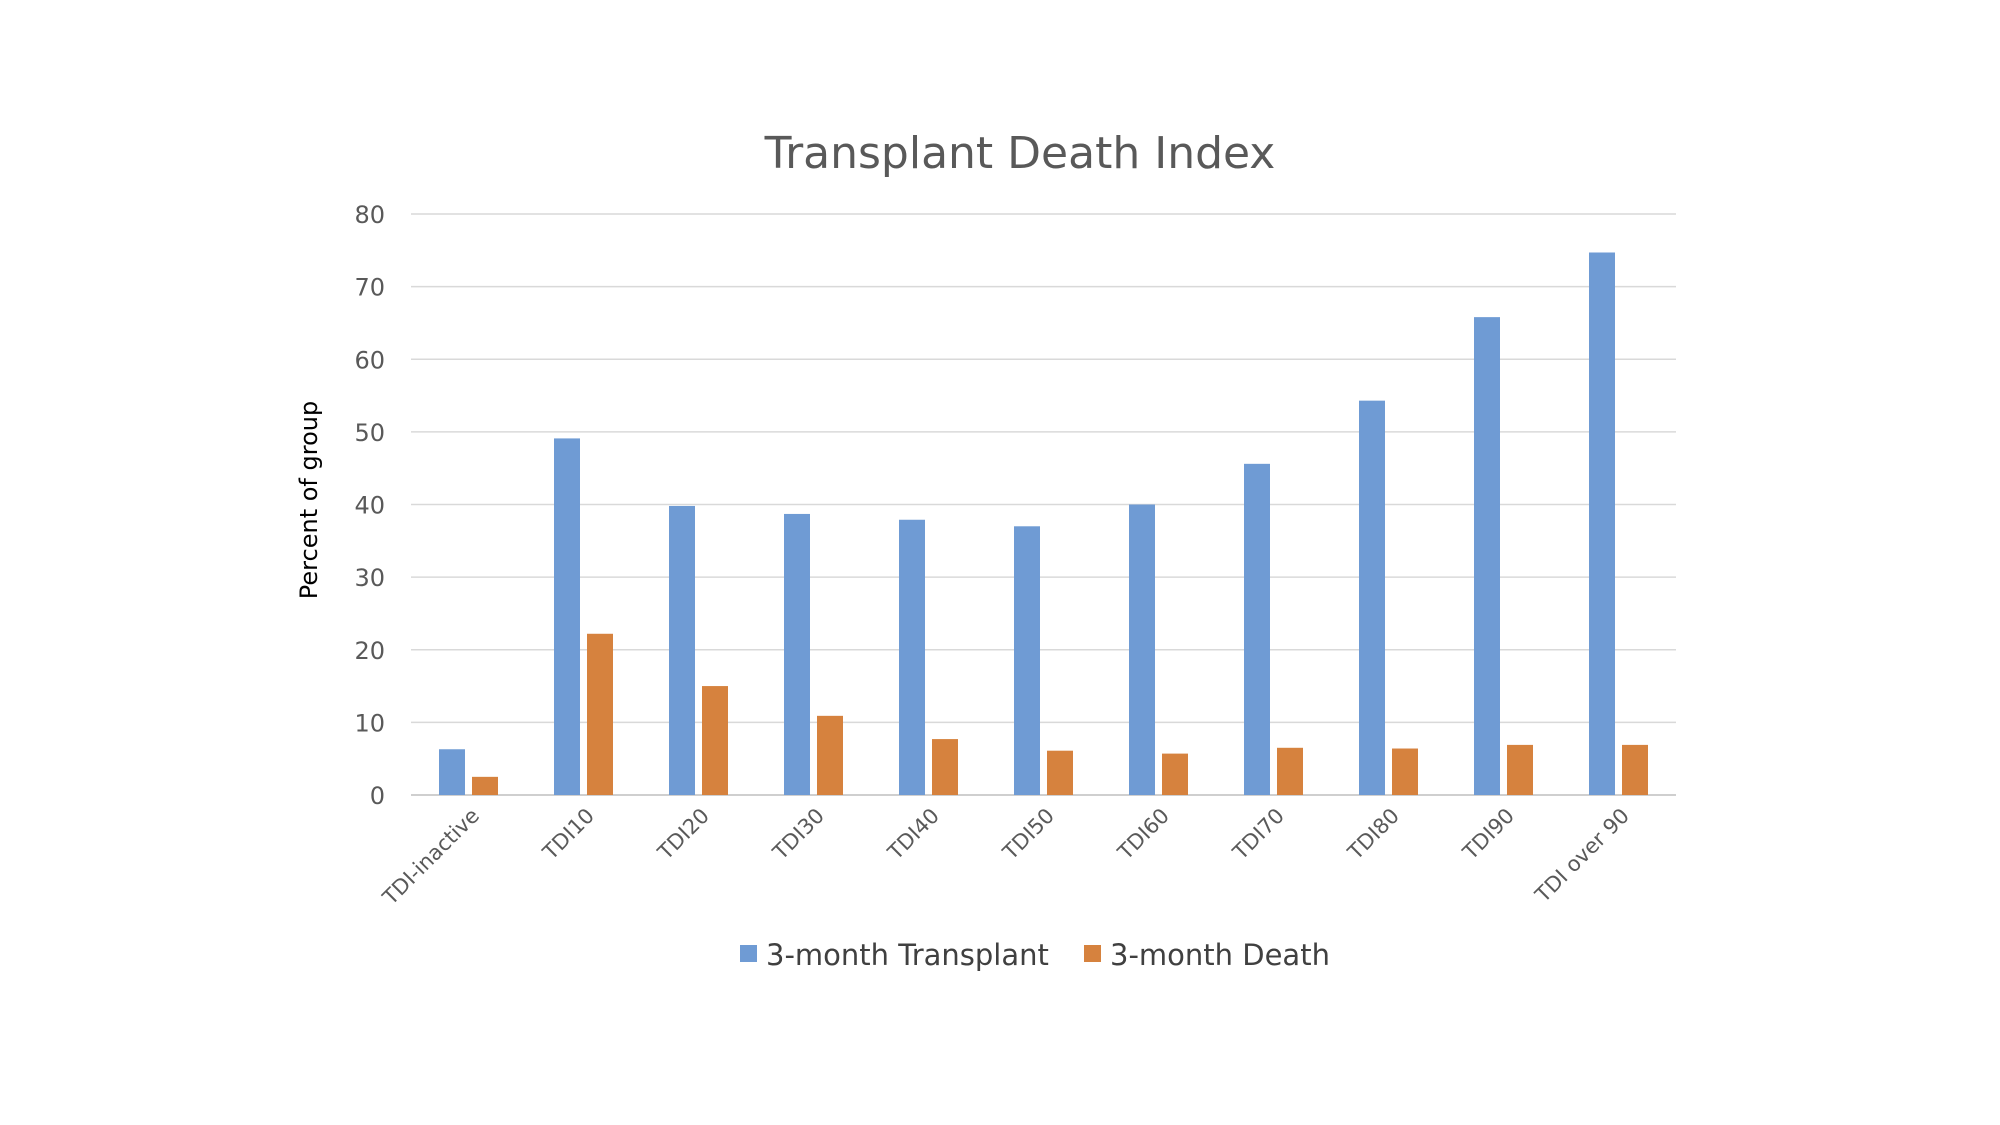 This screenshot has height=1125, width=2000. What do you see at coordinates (683, 834) in the screenshot?
I see `x-tick-label: TDI20` at bounding box center [683, 834].